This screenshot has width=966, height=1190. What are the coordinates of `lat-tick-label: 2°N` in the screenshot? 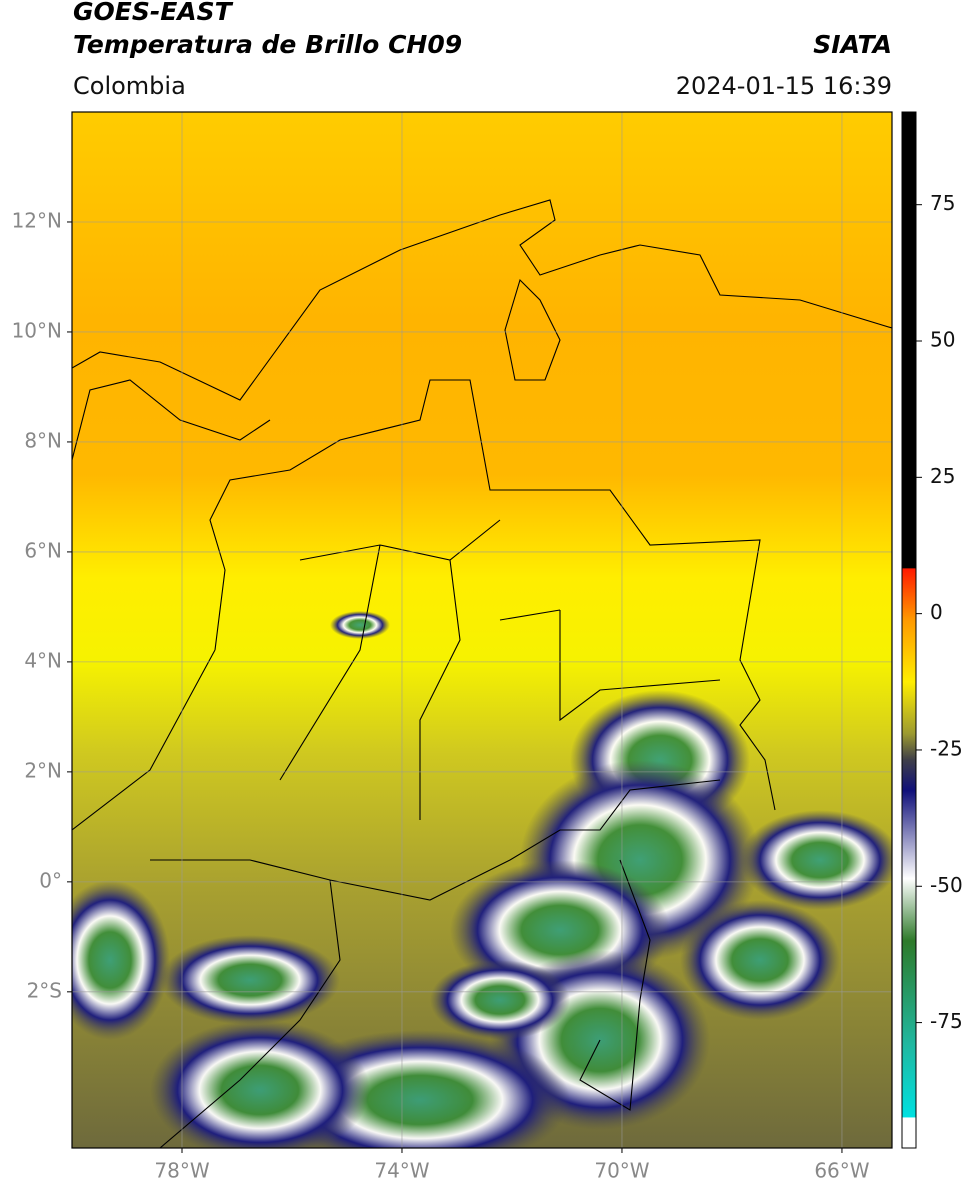 It's located at (43, 770).